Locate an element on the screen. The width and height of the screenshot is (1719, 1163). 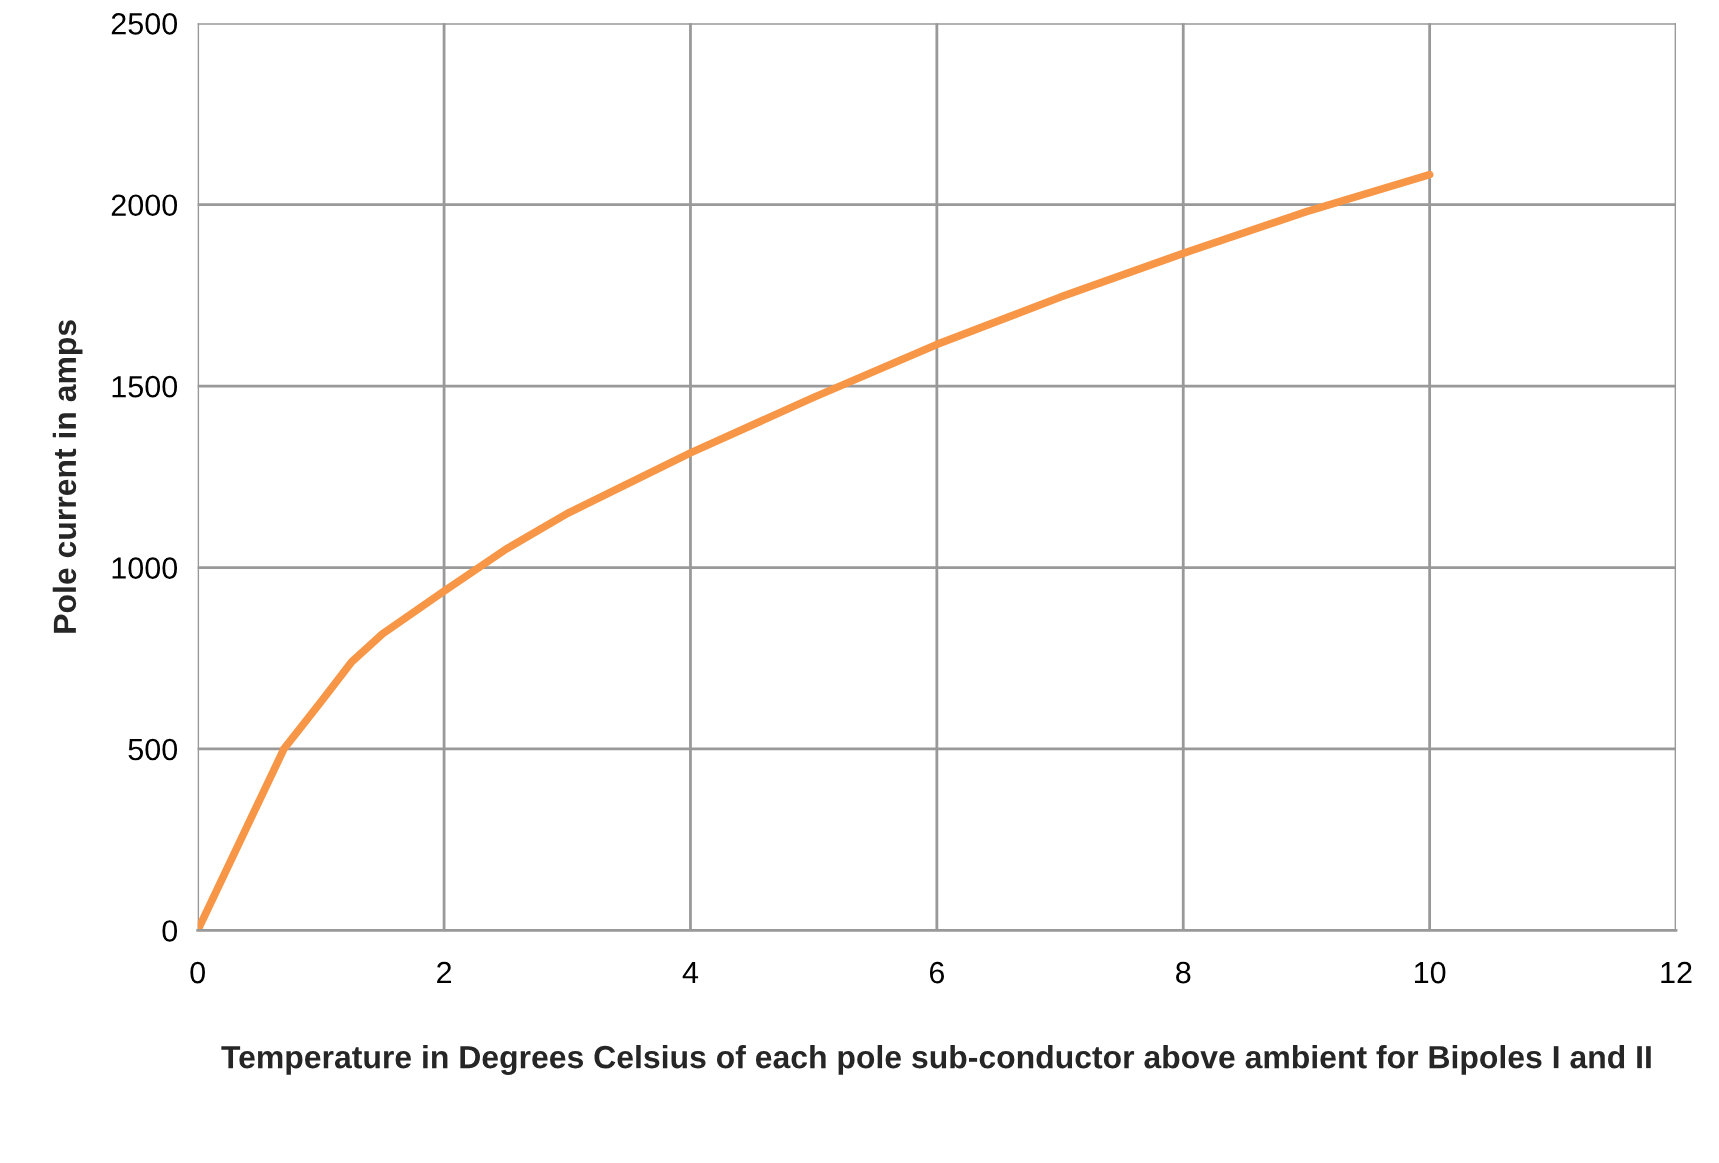
x-tick-label: 8 is located at coordinates (1183, 972).